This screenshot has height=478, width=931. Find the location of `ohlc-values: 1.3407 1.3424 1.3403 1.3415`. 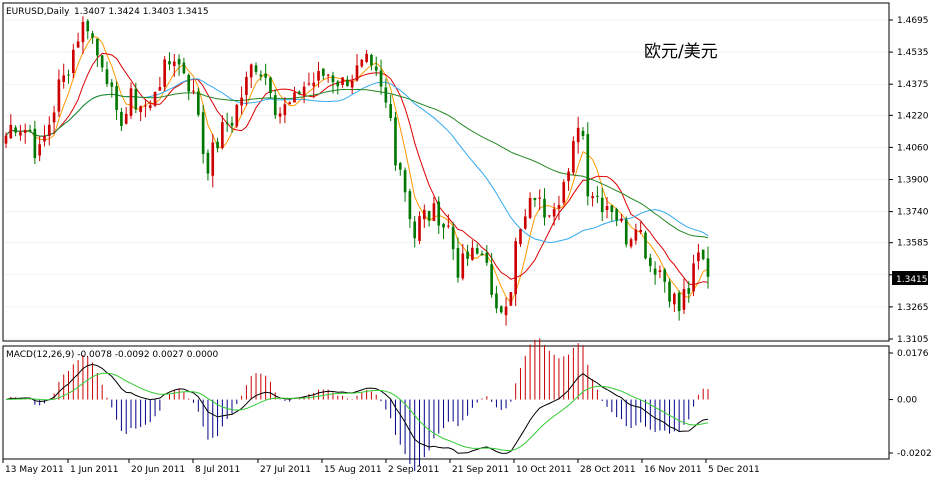

ohlc-values: 1.3407 1.3424 1.3403 1.3415 is located at coordinates (141, 12).